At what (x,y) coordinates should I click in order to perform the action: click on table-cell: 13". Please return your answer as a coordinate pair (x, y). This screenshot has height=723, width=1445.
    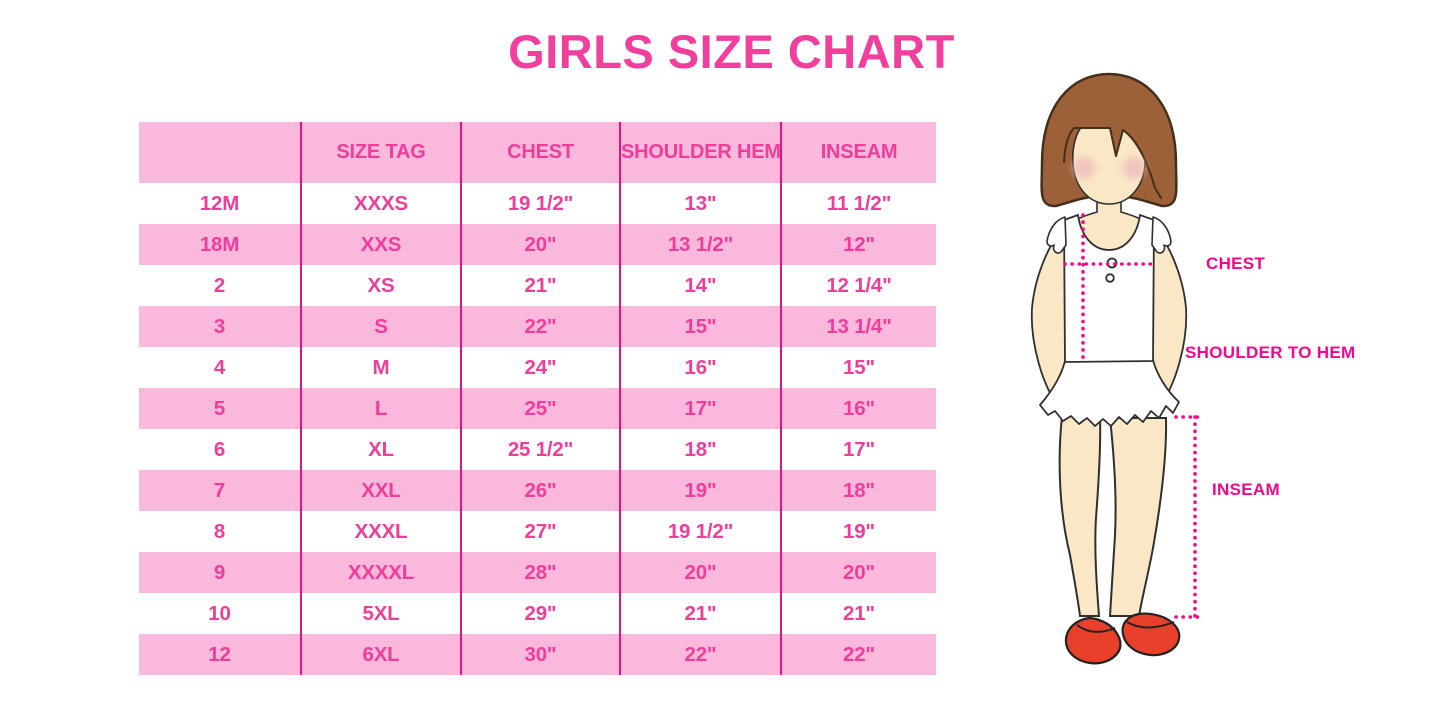
    Looking at the image, I should click on (700, 203).